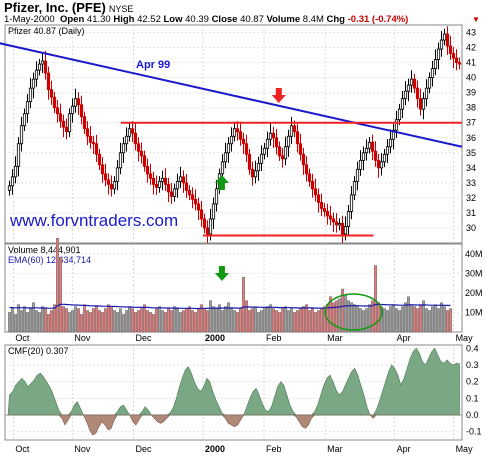  Describe the element at coordinates (46, 31) in the screenshot. I see `price-legend: Pfizer 40.87 (Daily)` at that location.